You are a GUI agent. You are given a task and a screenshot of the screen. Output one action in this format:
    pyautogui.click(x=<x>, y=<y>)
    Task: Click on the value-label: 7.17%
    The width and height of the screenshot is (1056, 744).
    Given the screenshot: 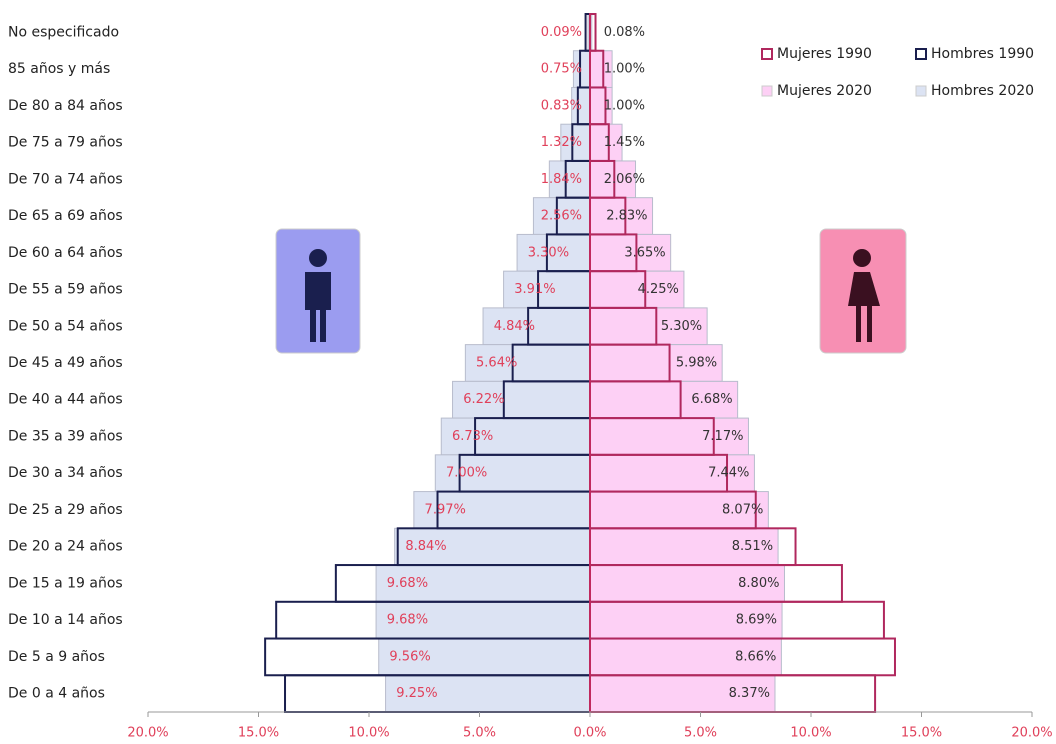 What is the action you would take?
    pyautogui.click(x=722, y=436)
    